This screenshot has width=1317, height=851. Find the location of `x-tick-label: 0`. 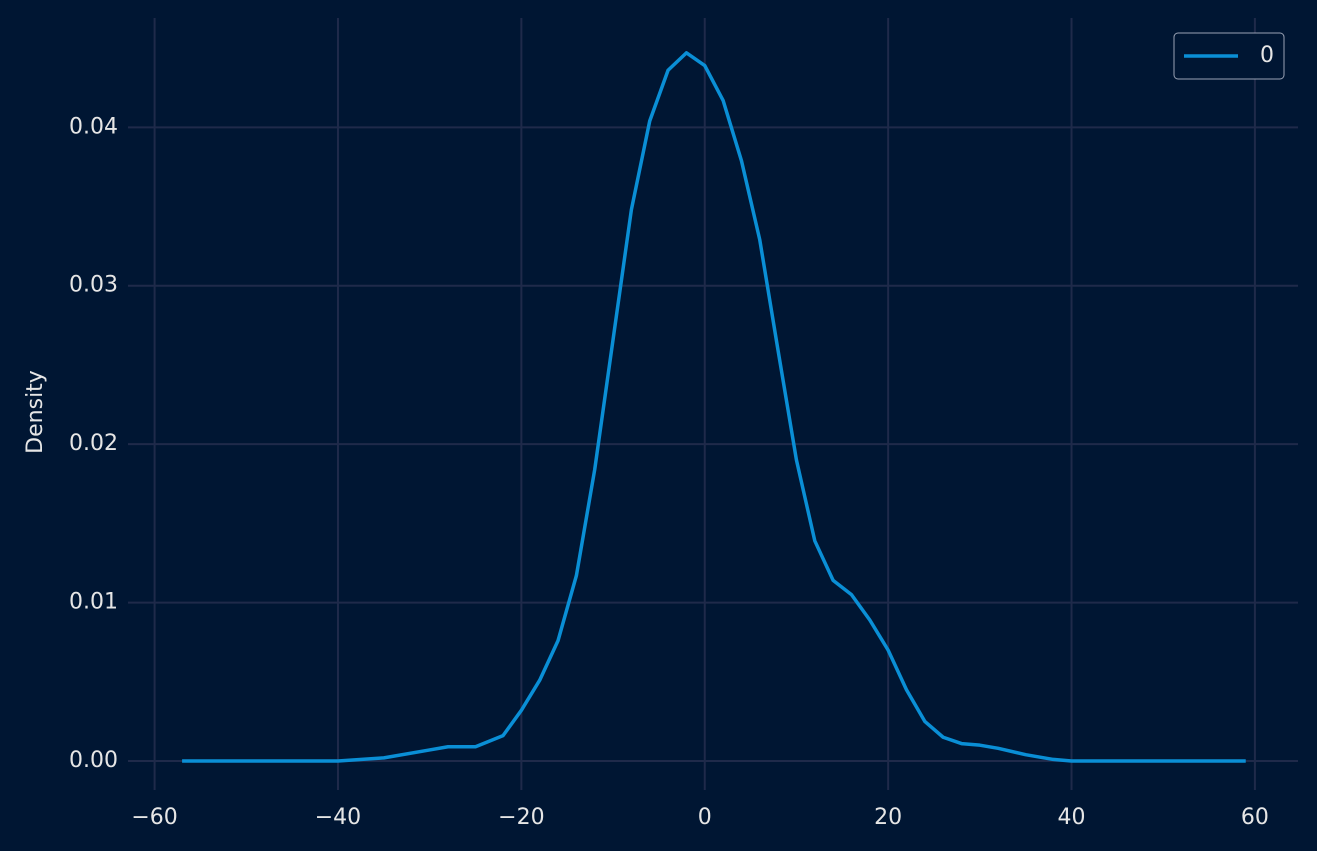

x-tick-label: 0 is located at coordinates (705, 817).